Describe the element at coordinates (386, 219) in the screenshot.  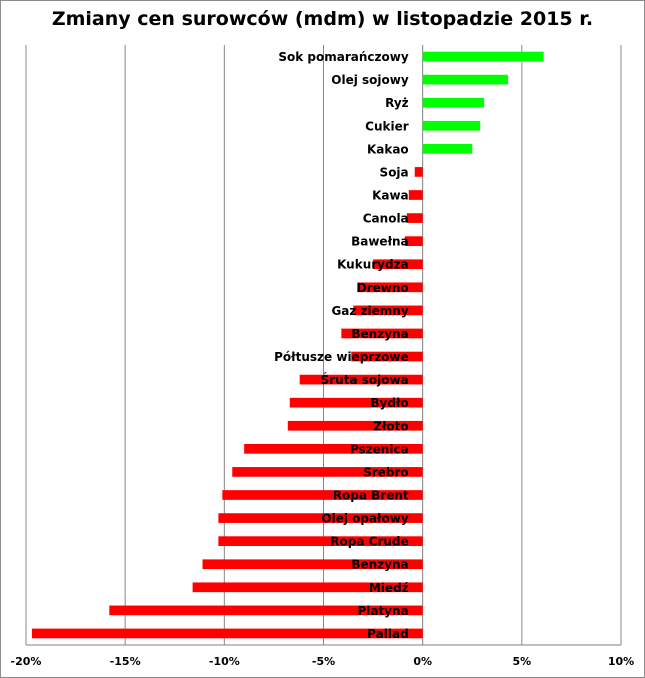
I see `category-label: Canola` at that location.